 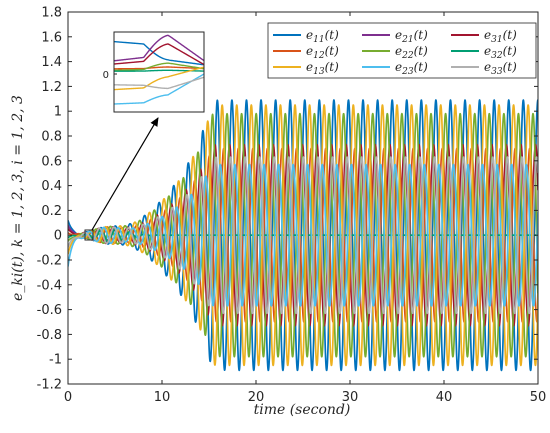 What do you see at coordinates (51, 161) in the screenshot?
I see `y-tick-label: 0.6` at bounding box center [51, 161].